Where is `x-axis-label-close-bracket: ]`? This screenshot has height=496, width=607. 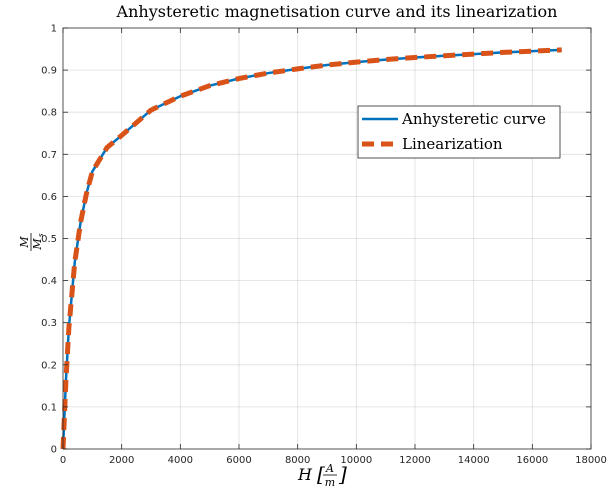
x-axis-label-close-bracket: ] is located at coordinates (342, 474).